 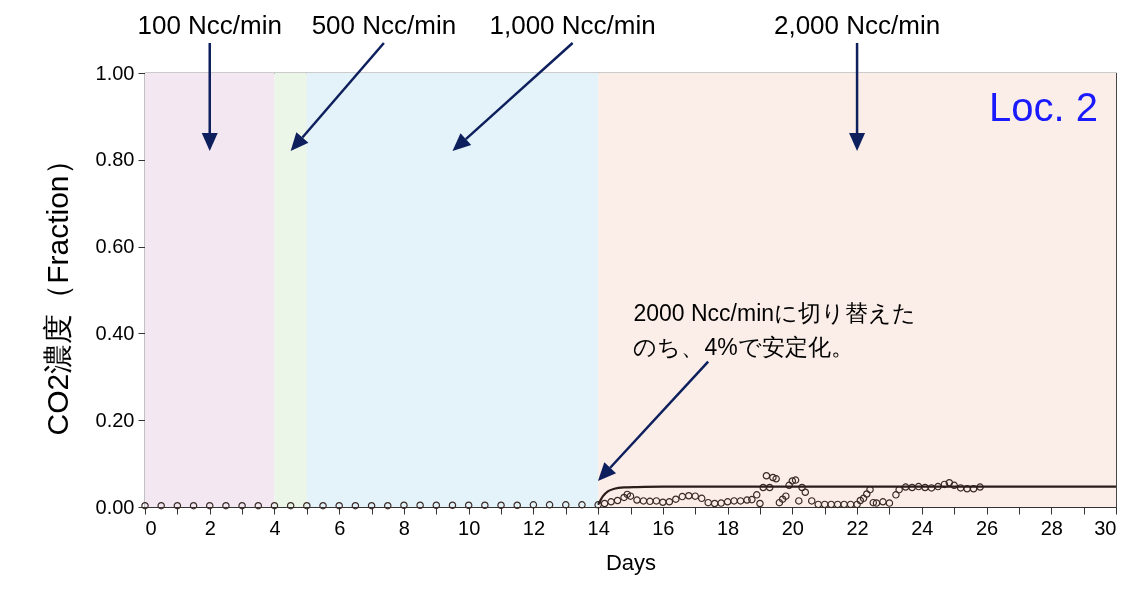 I want to click on y-tick-label: 0.40, so click(x=115, y=332).